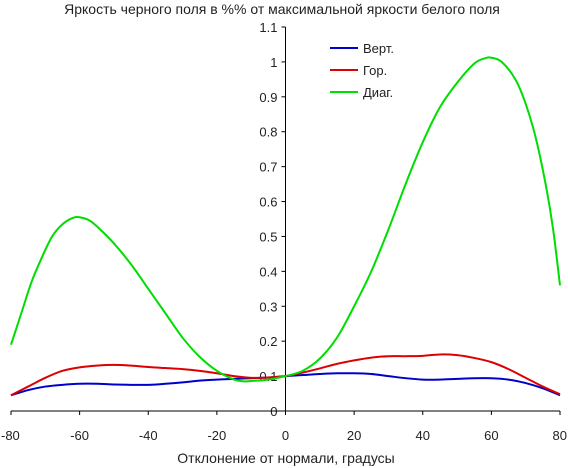  I want to click on x-tick-label: 0, so click(285, 435).